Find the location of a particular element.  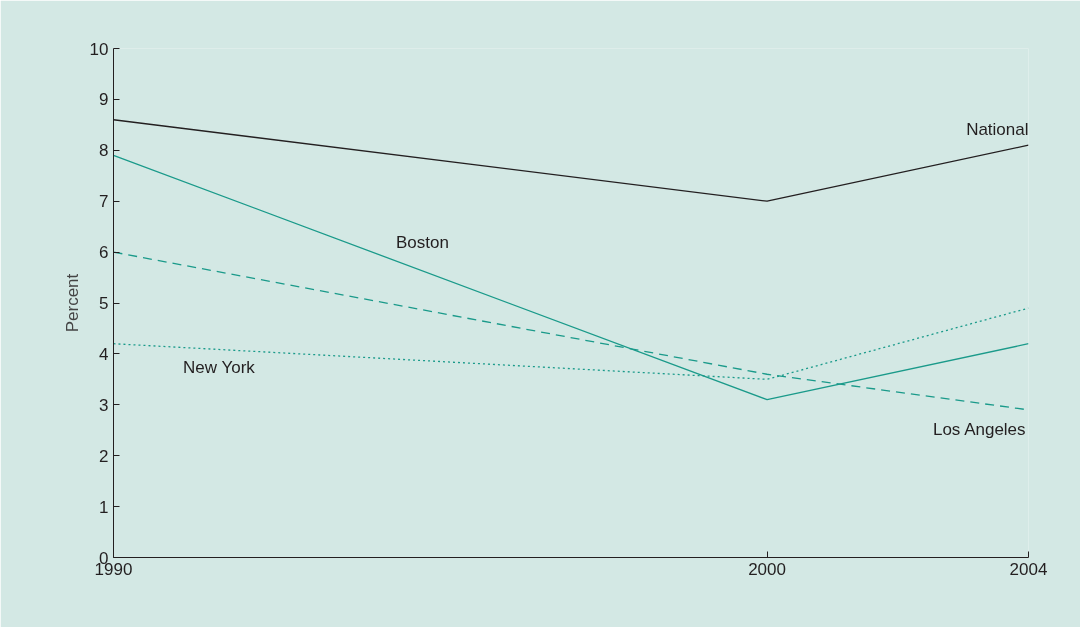

y-tick-label: 3 is located at coordinates (104, 405).